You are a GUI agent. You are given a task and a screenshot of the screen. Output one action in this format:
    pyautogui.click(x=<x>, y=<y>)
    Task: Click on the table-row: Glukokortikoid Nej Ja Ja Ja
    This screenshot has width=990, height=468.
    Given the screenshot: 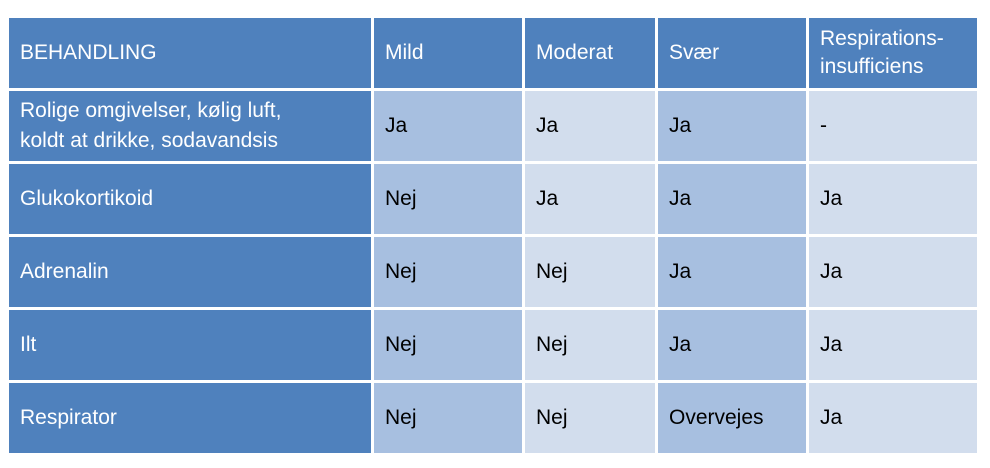 What is the action you would take?
    pyautogui.click(x=493, y=199)
    